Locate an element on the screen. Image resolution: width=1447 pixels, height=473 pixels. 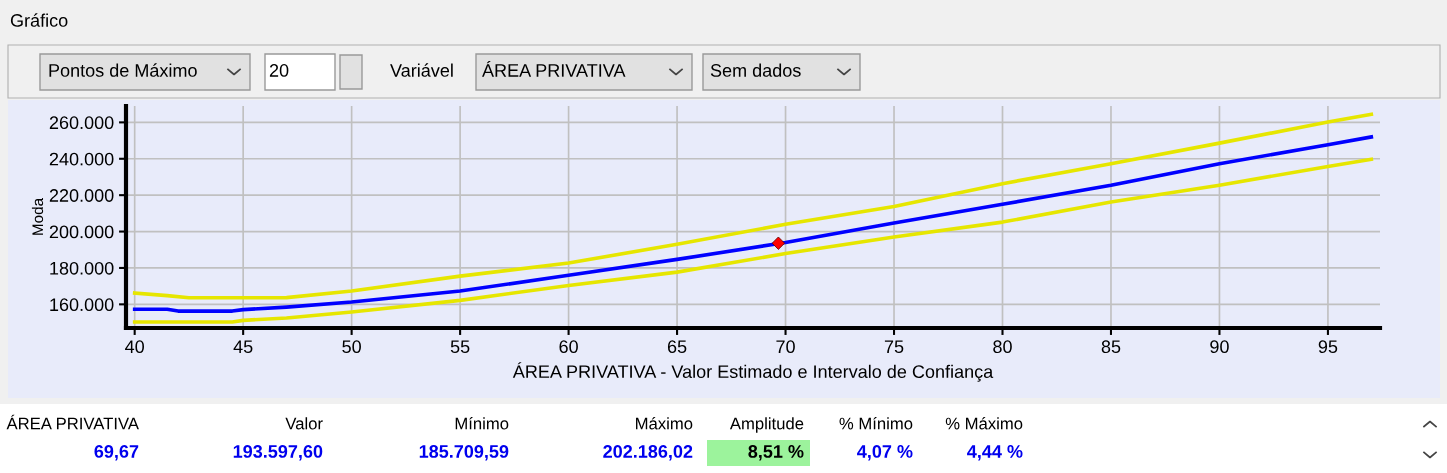
x-tick-label: 80 is located at coordinates (1002, 347).